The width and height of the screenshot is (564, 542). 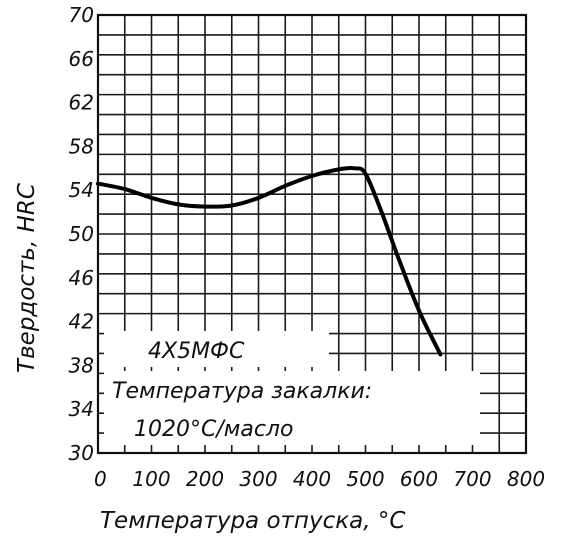 What do you see at coordinates (81, 103) in the screenshot?
I see `y-tick-label: 62` at bounding box center [81, 103].